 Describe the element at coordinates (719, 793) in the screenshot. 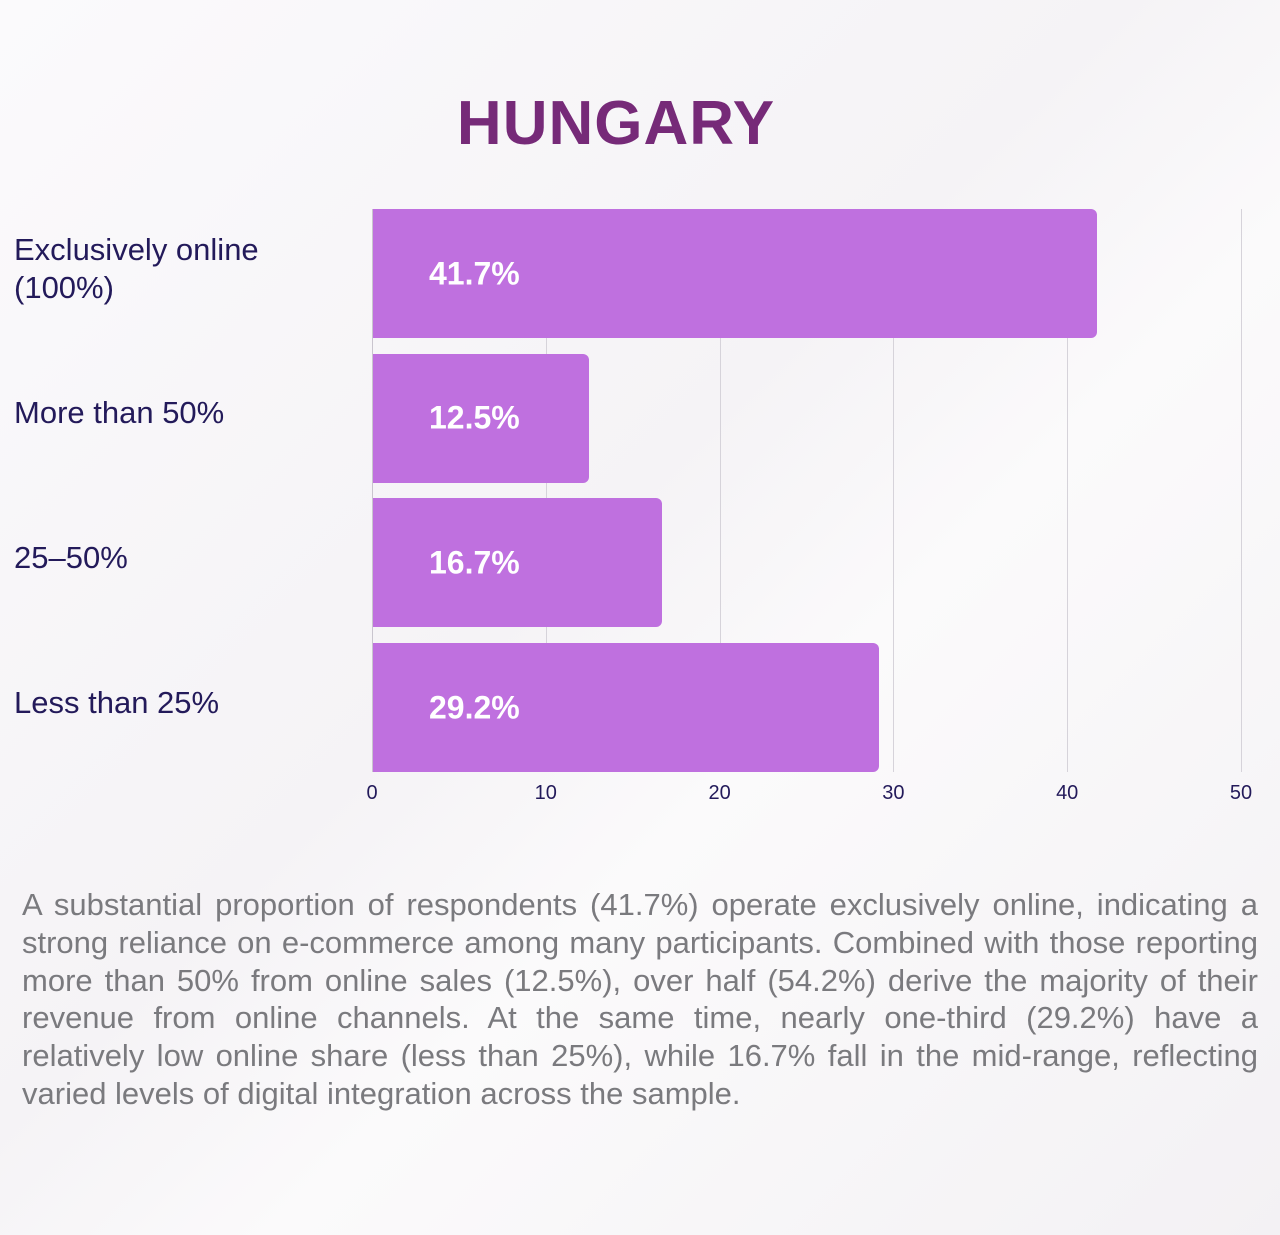

I see `x-tick-label: 20` at that location.